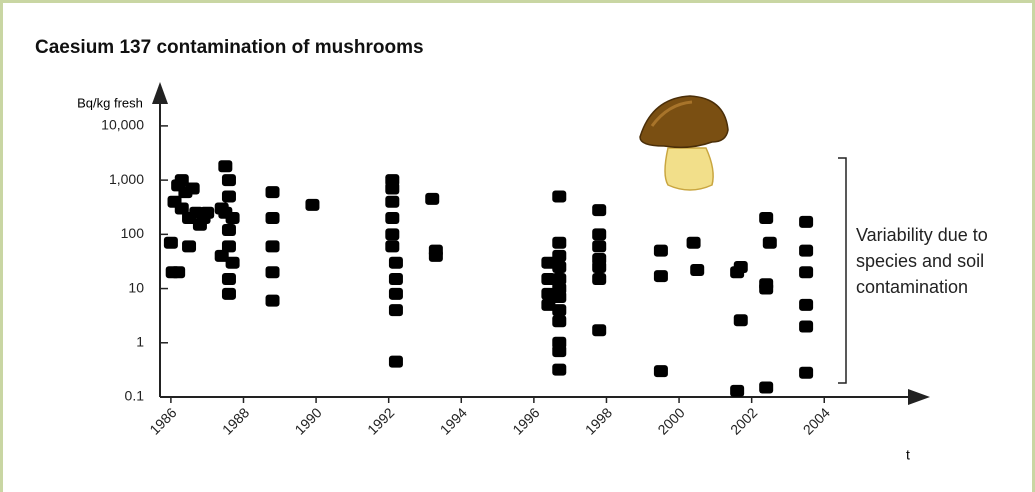 This screenshot has width=1035, height=492. Describe the element at coordinates (136, 287) in the screenshot. I see `y-tick-label: 10` at that location.